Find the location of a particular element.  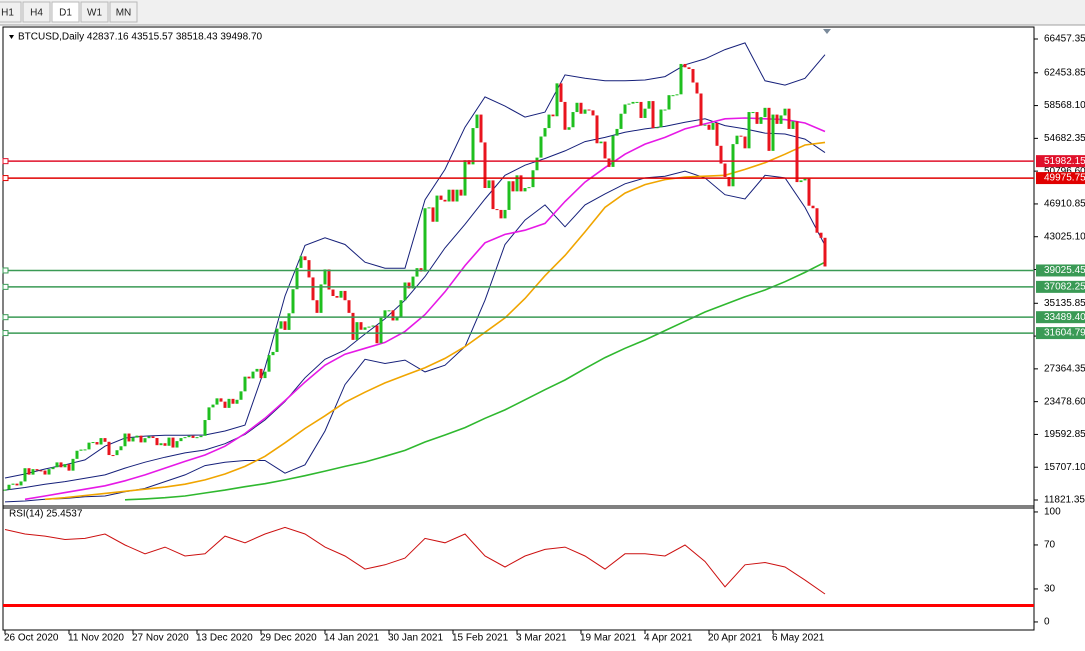

timeframe-label: W1 is located at coordinates (94, 13).